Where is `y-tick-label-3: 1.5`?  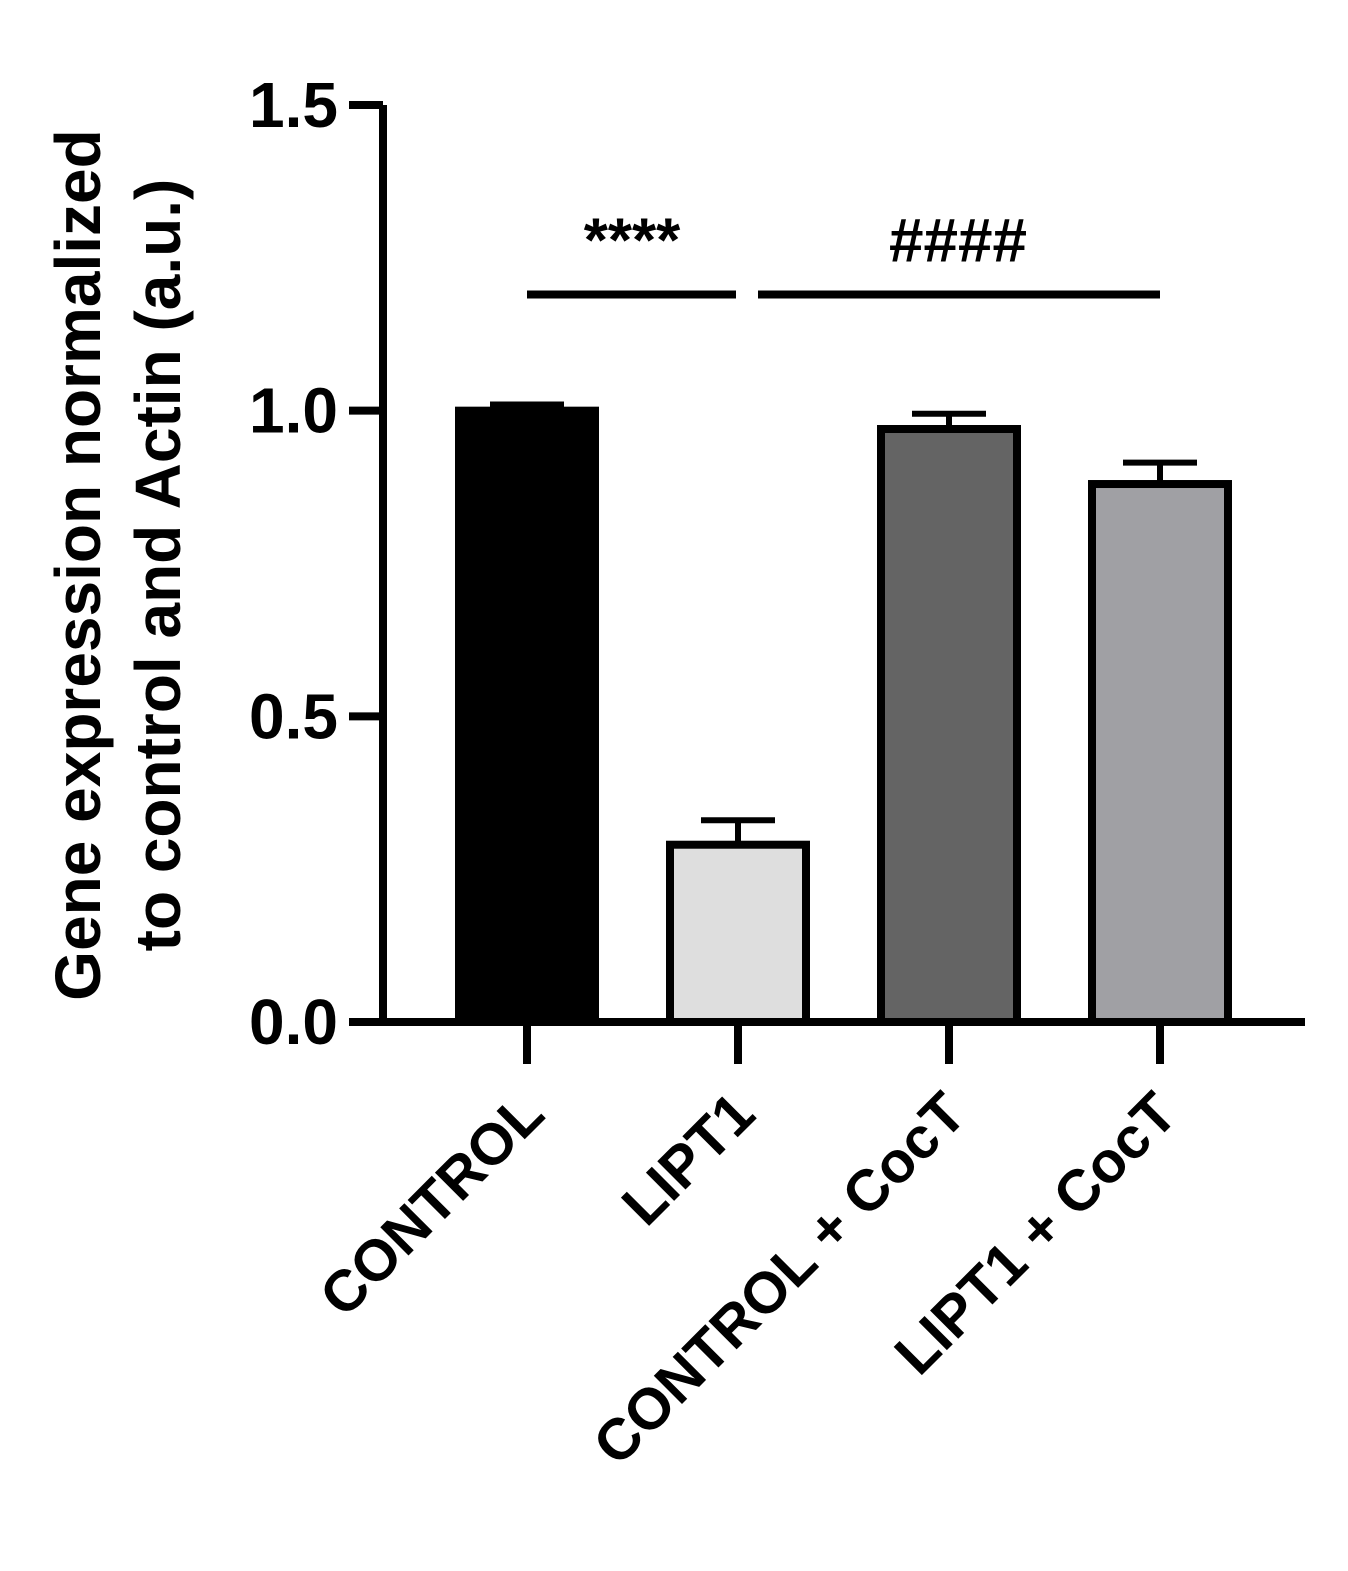
y-tick-label-3: 1.5 is located at coordinates (293, 105).